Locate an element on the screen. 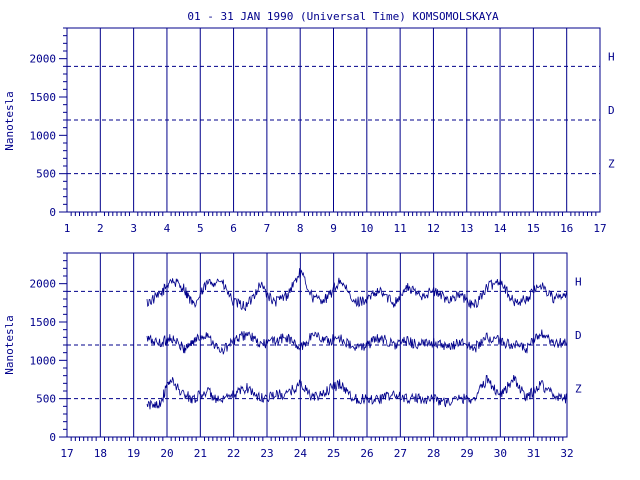 The height and width of the screenshot is (480, 640). x-tick-label: 2 is located at coordinates (100, 228).